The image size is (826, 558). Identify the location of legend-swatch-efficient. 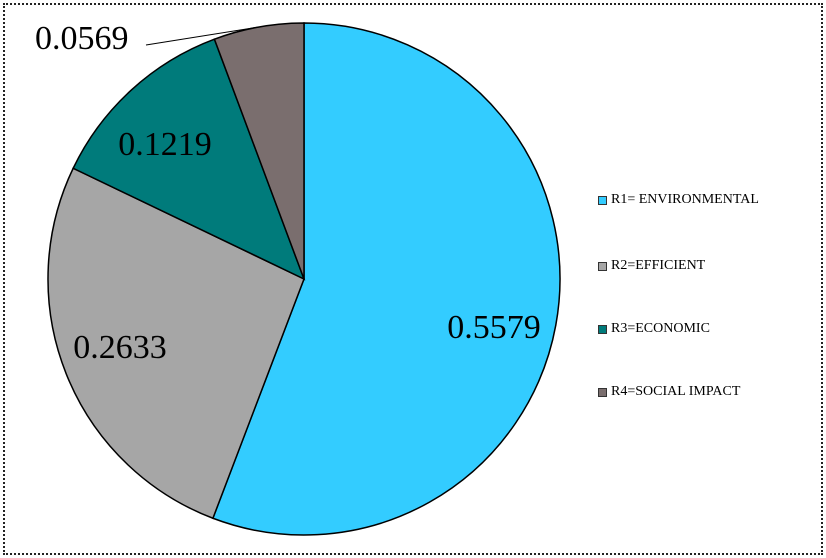
(602, 266).